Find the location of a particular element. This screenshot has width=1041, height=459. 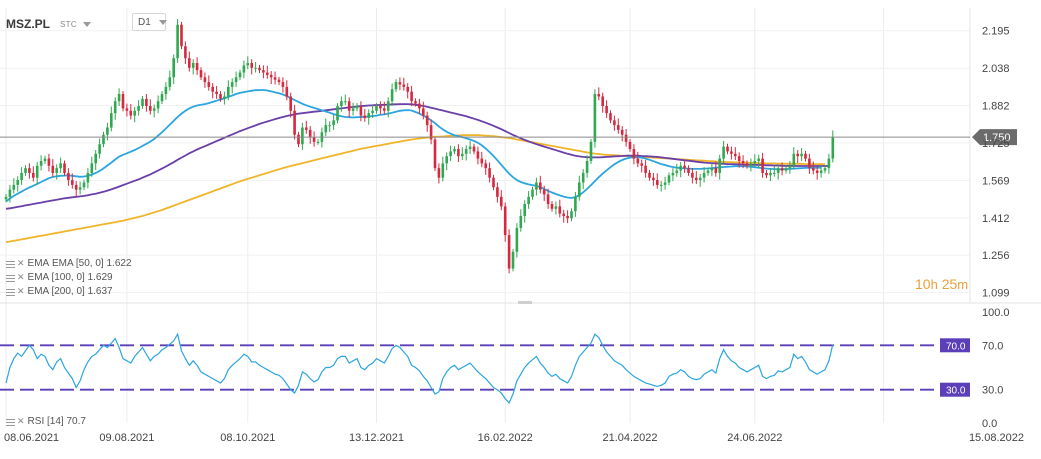

legend-ema100: ✕ EMA [100, 0] 1.629 is located at coordinates (59, 277).